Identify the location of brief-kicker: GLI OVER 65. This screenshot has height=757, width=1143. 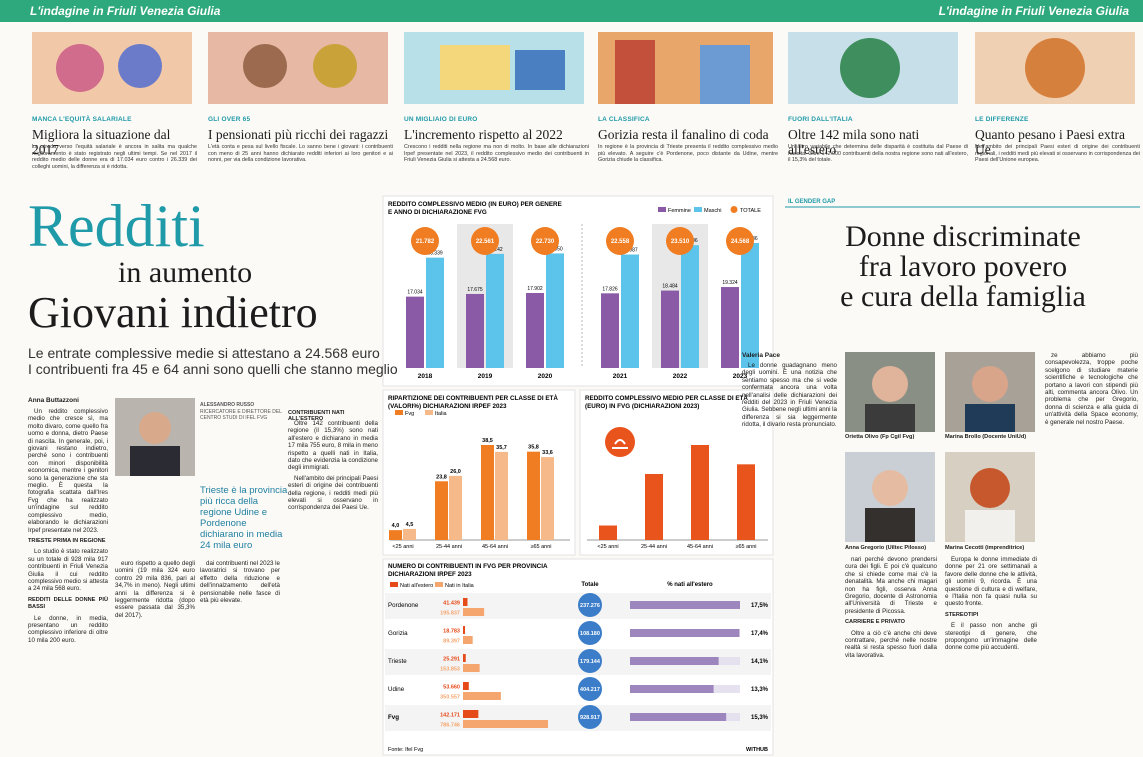
(229, 119).